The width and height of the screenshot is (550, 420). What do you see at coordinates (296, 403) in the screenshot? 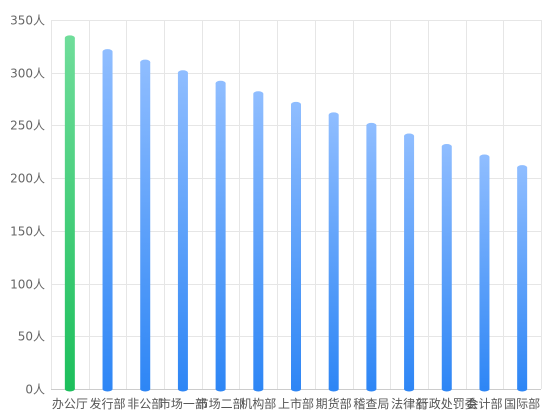
I see `x-tick-label: 上市部` at bounding box center [296, 403].